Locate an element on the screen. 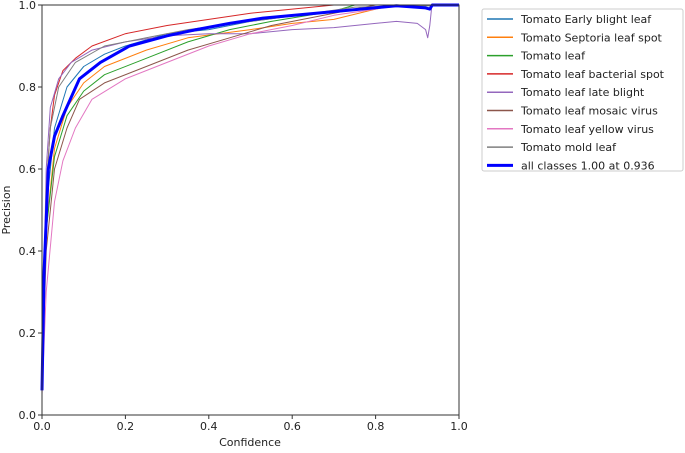 The width and height of the screenshot is (685, 453). x-tick-label: 0.4 is located at coordinates (209, 426).